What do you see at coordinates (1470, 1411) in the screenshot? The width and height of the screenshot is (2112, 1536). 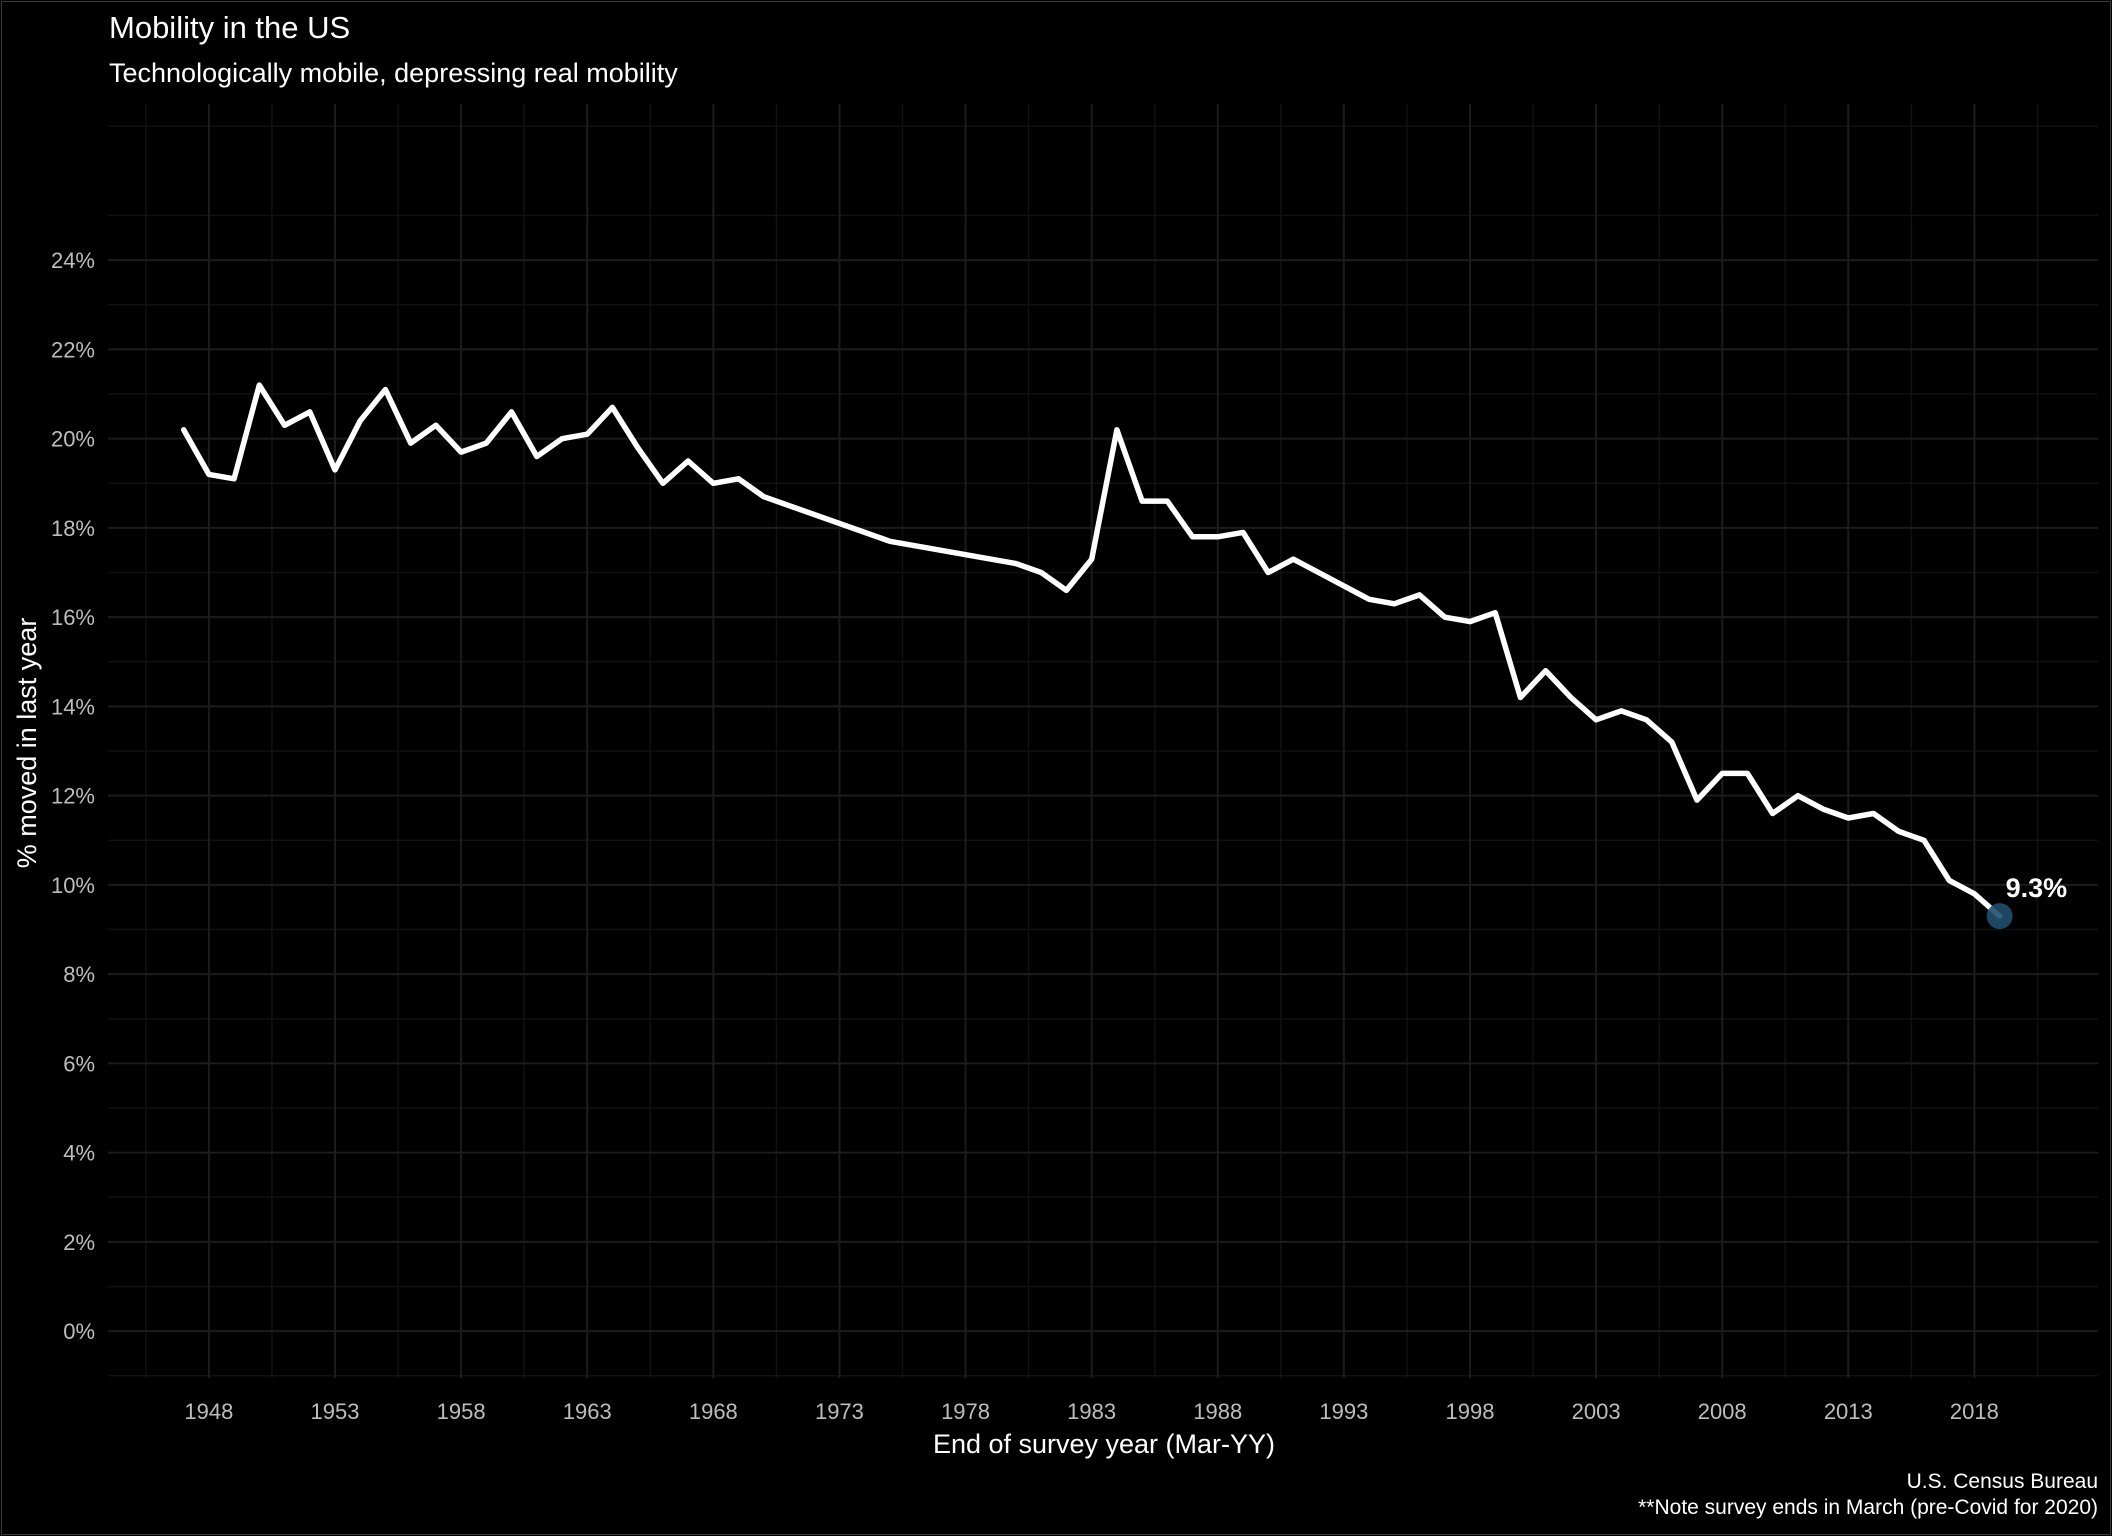 I see `x-tick-label: 1998` at bounding box center [1470, 1411].